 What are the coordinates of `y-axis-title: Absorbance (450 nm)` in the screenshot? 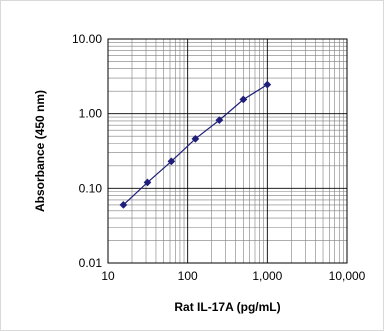 It's located at (40, 151).